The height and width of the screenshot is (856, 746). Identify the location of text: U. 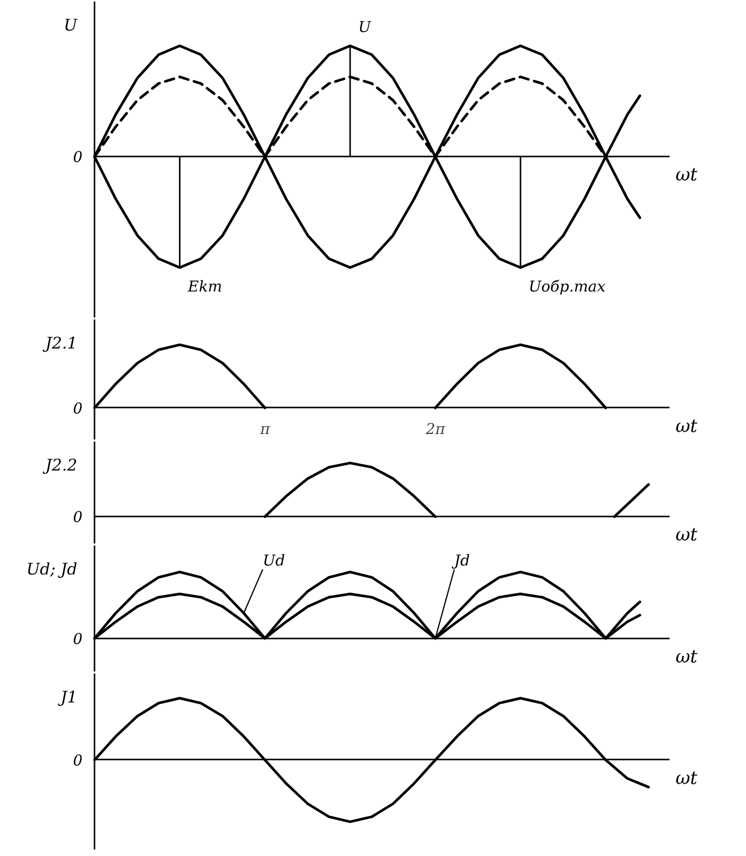
(365, 27).